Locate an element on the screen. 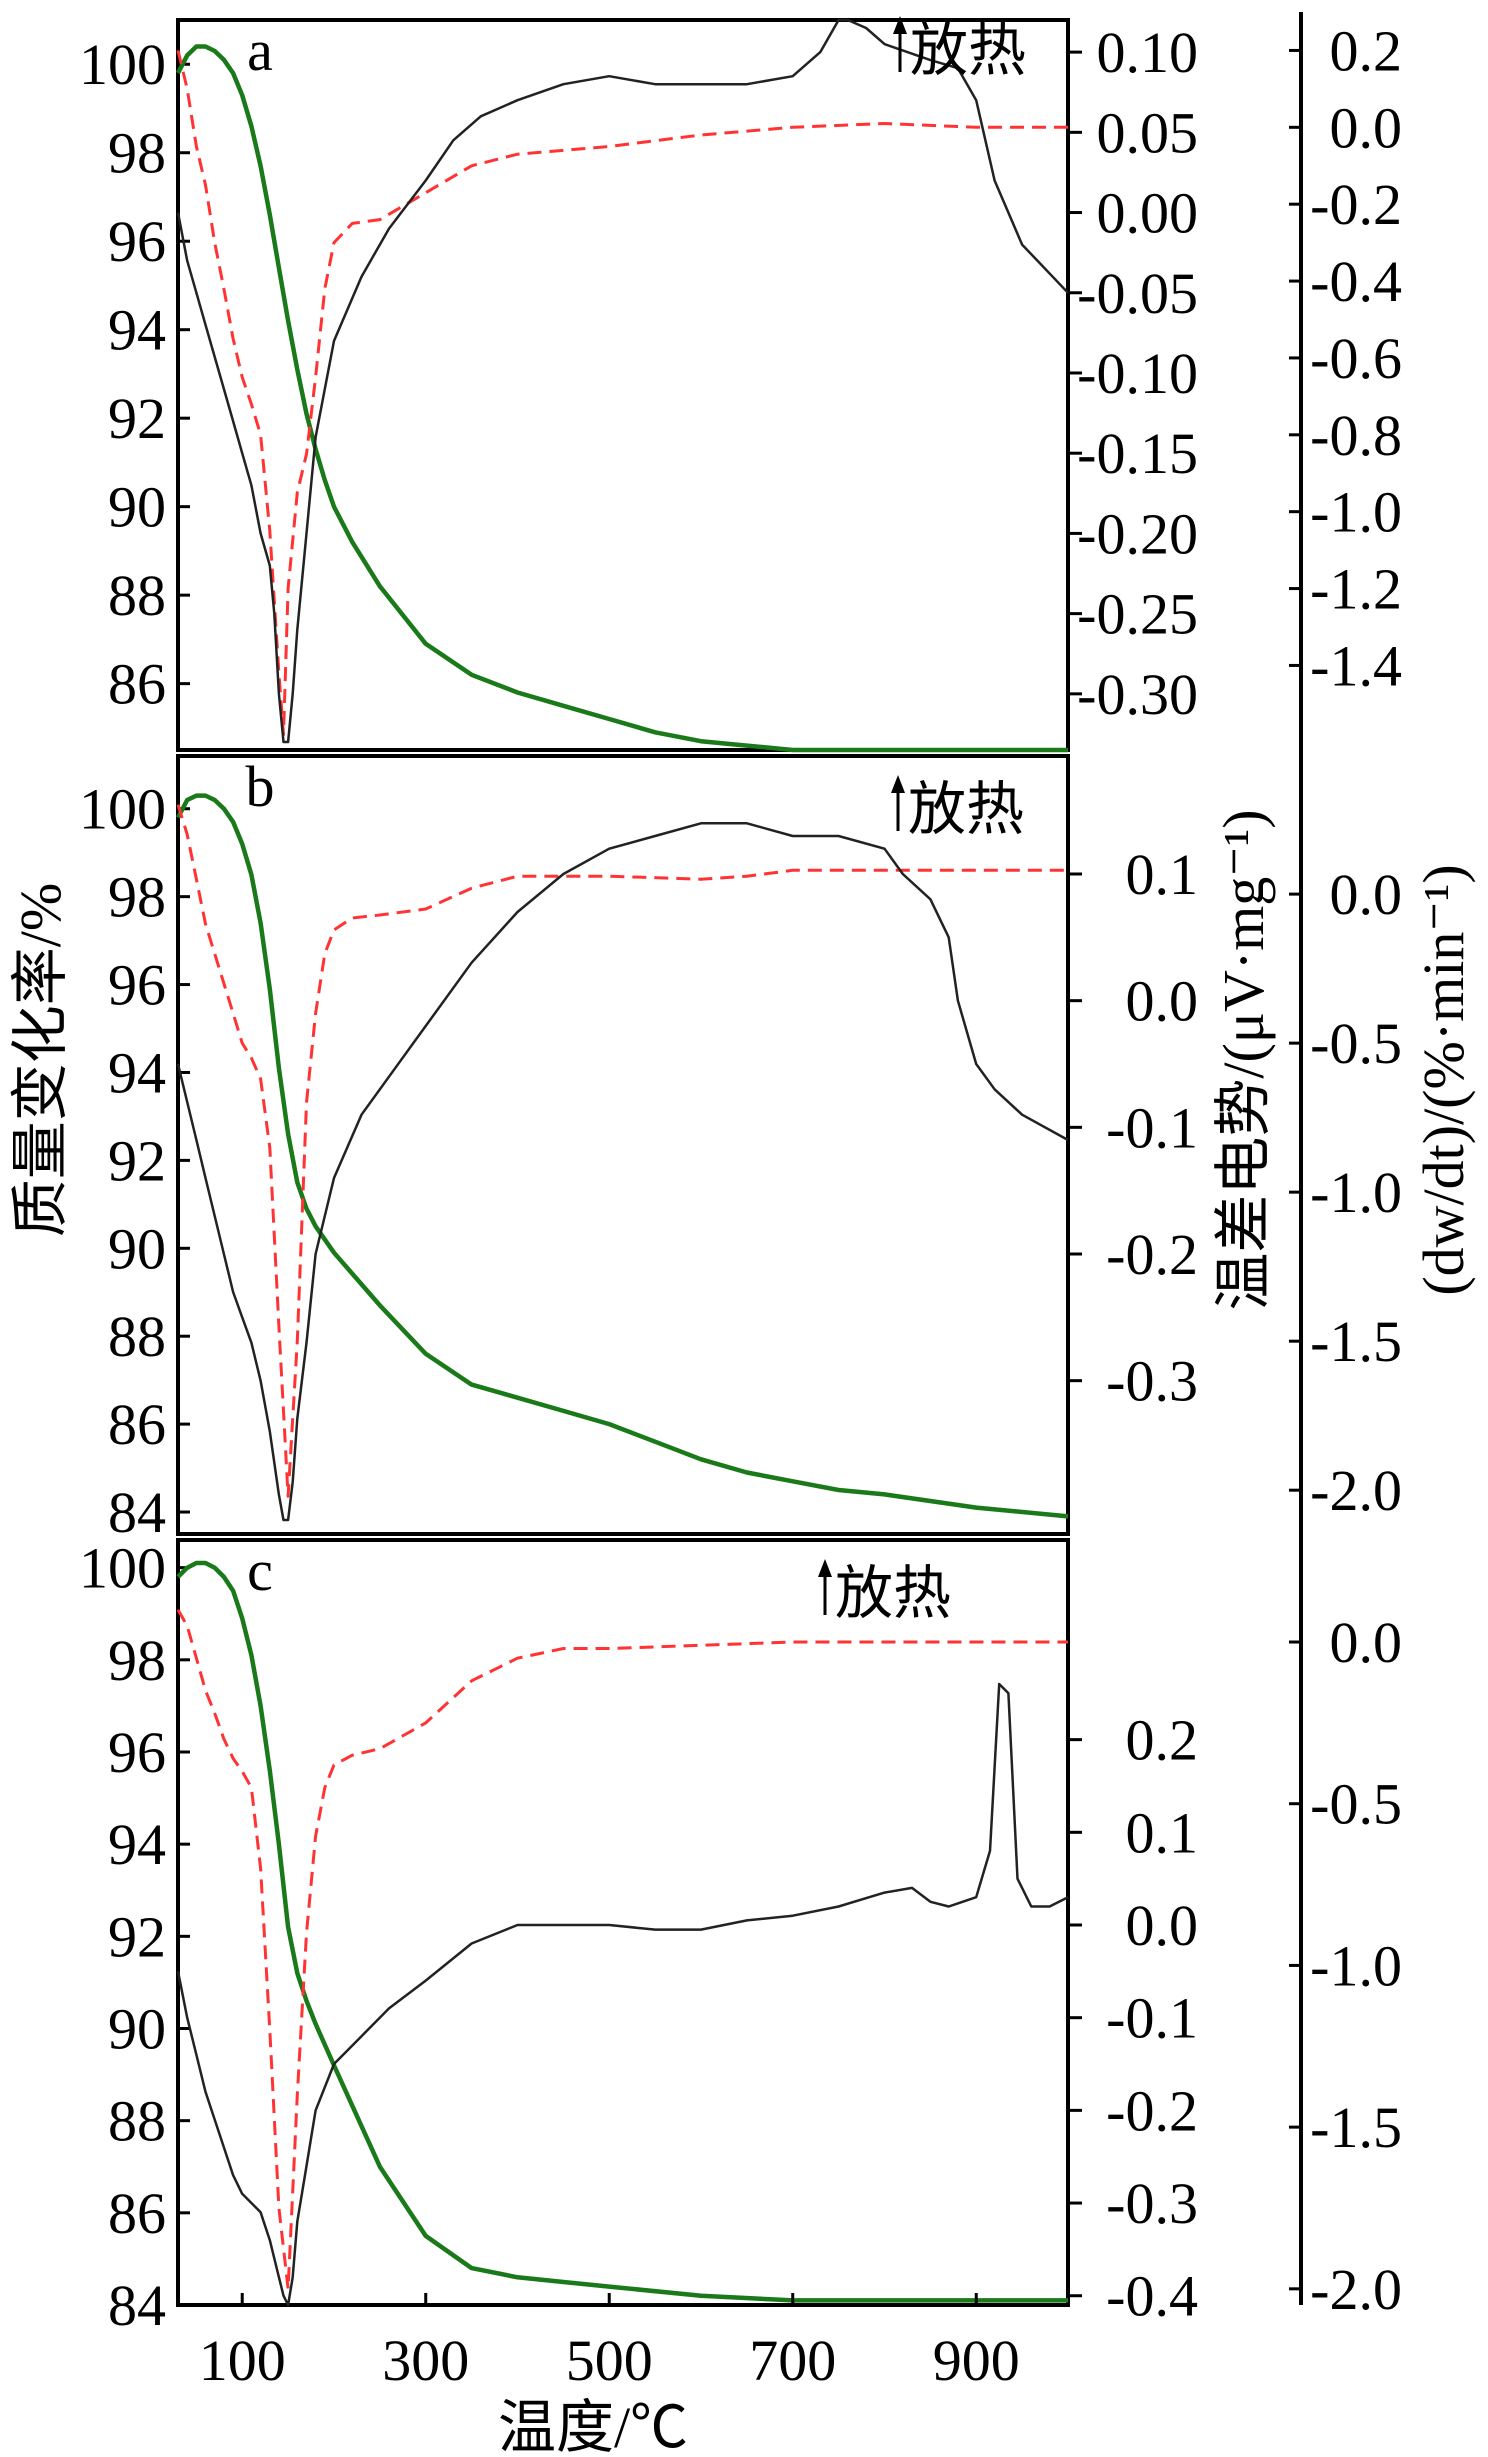  x-tick-label: 500 is located at coordinates (609, 2360).